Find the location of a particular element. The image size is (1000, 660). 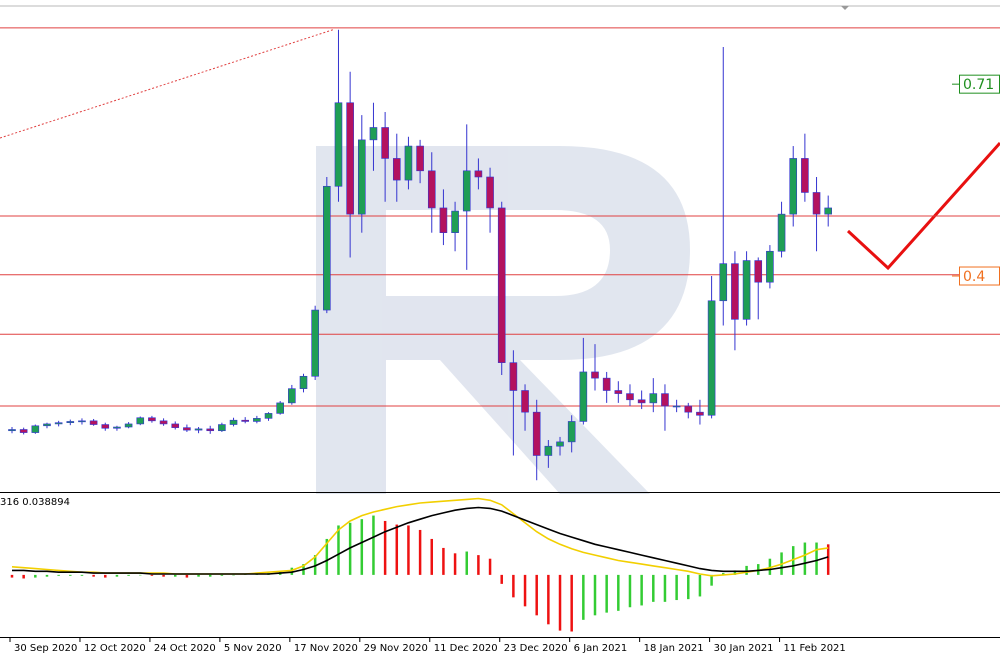

x-tick-label: 23 Dec 2020 is located at coordinates (536, 648).